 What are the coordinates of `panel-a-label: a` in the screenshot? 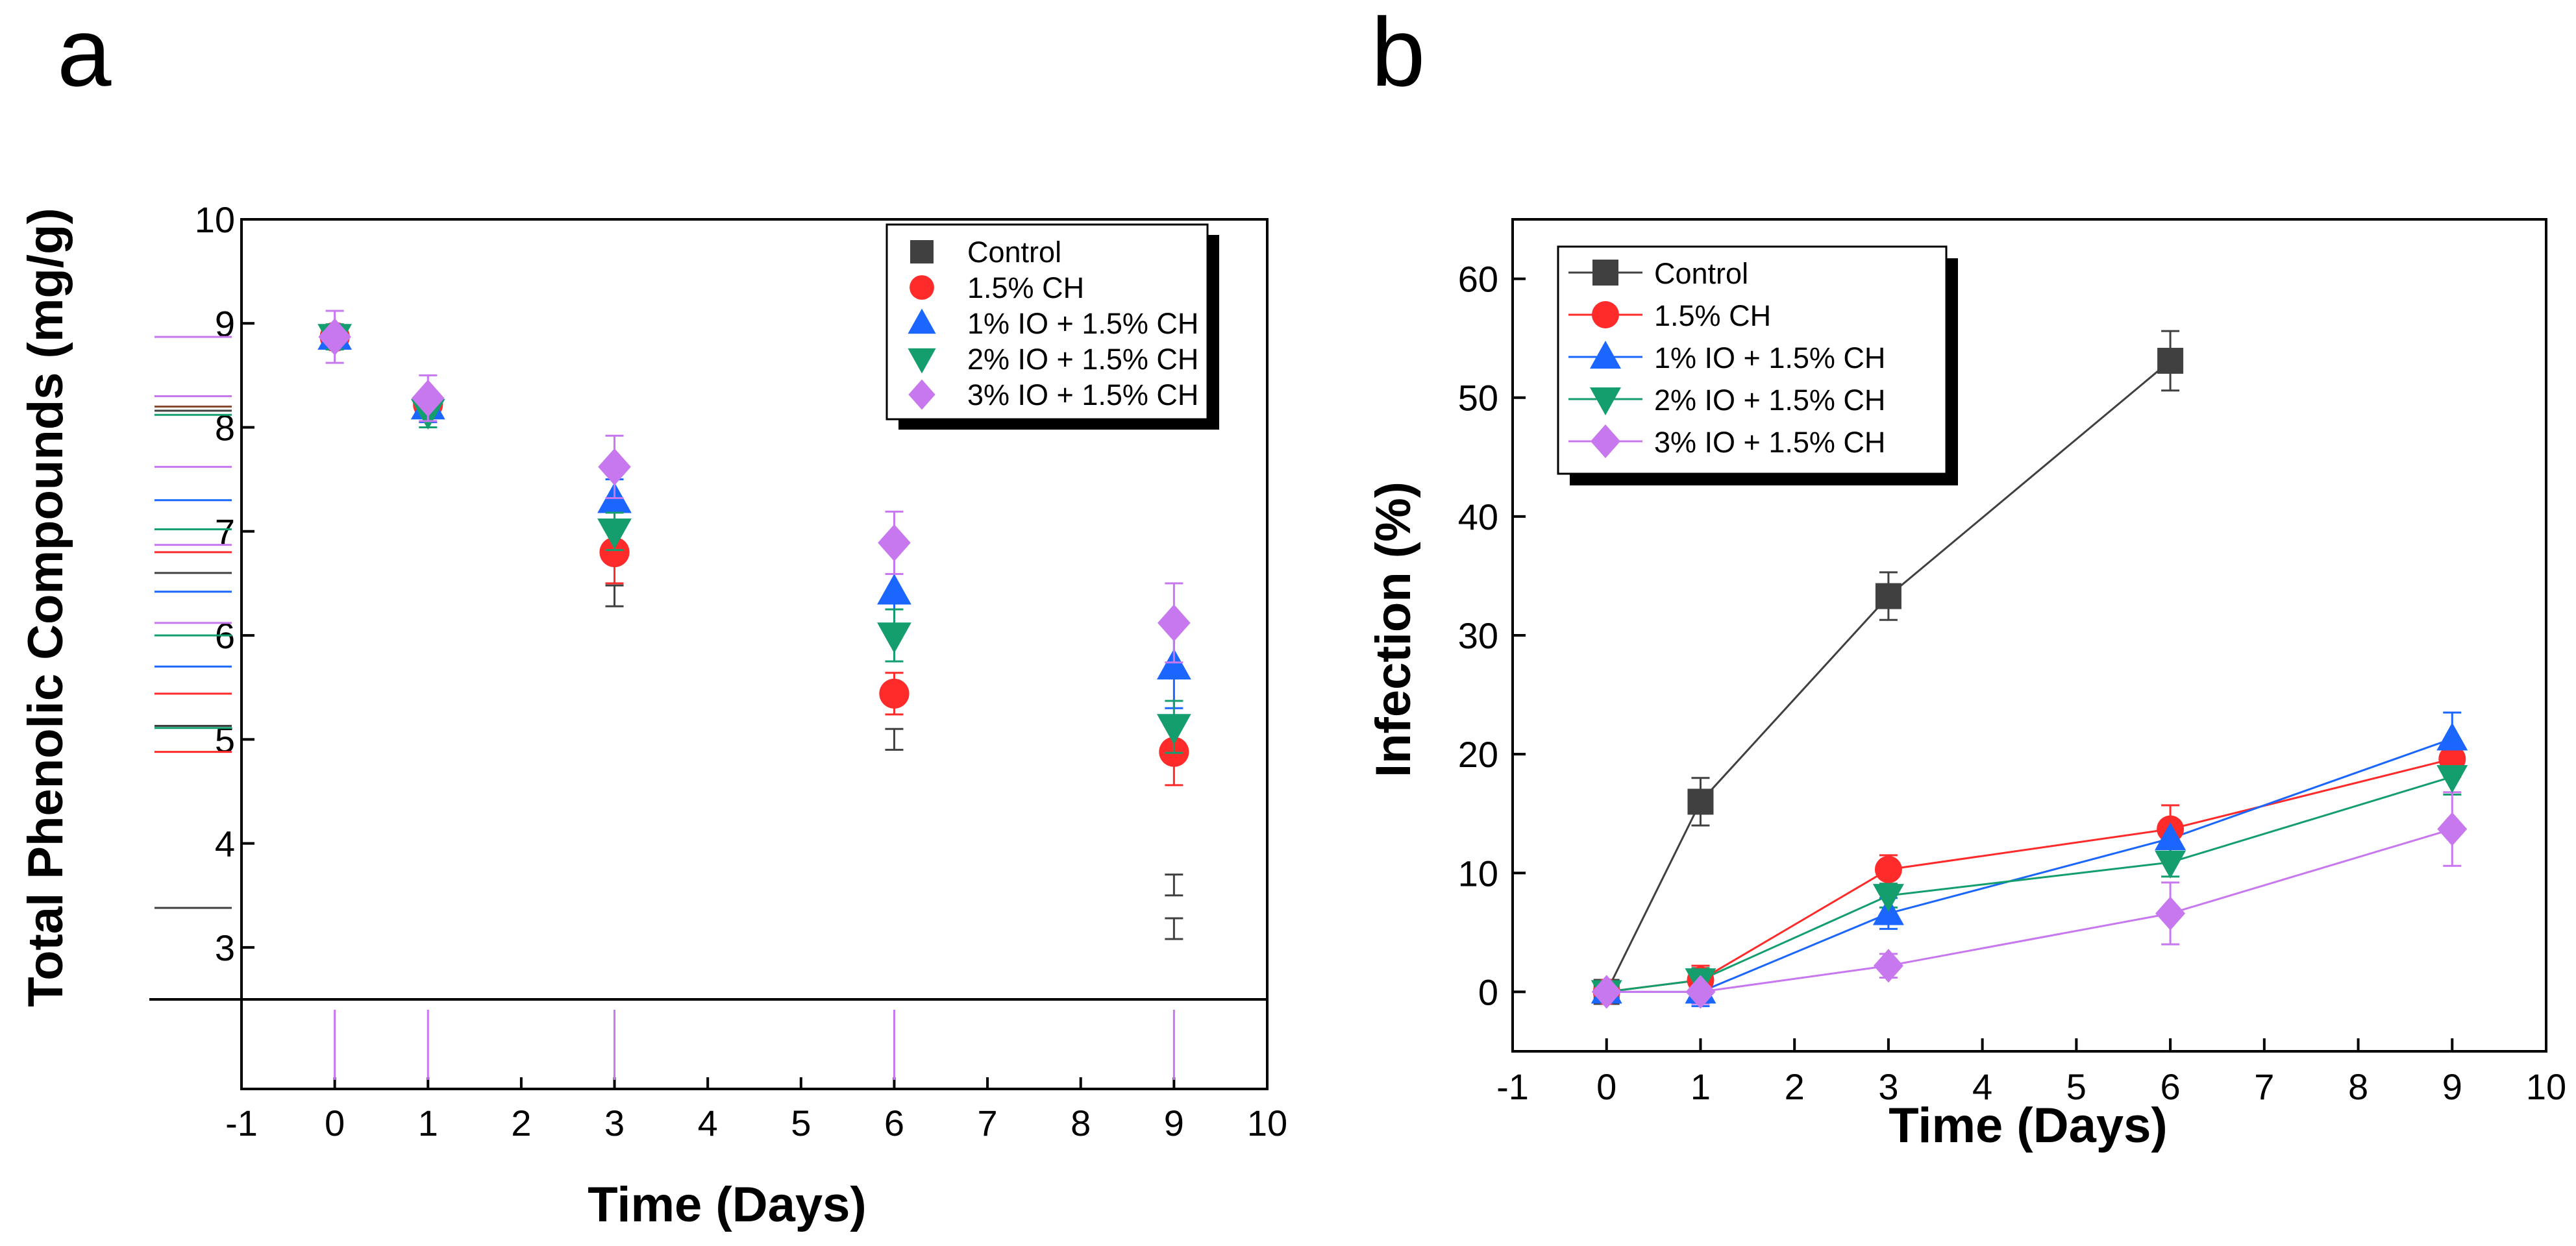 It's located at (84, 53).